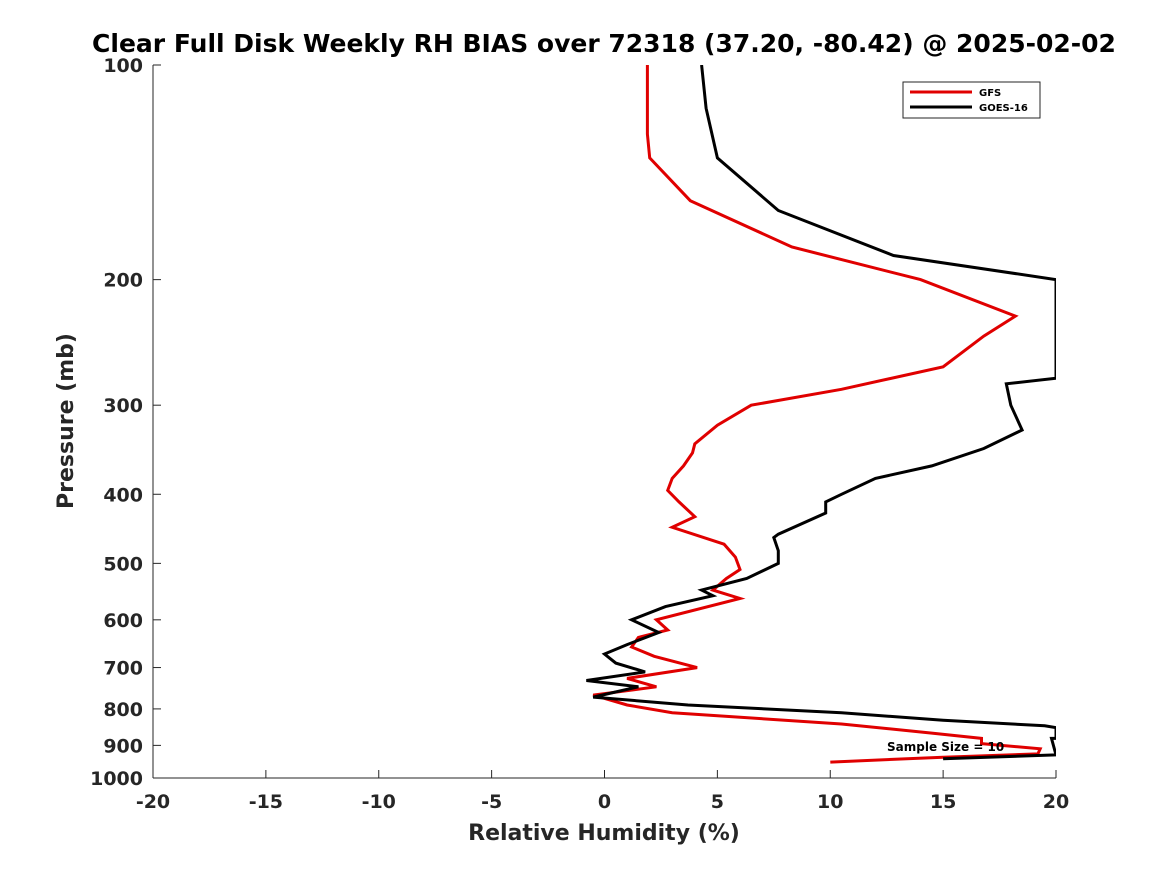 This screenshot has width=1167, height=875. Describe the element at coordinates (123, 669) in the screenshot. I see `y-tick-label: 700` at that location.